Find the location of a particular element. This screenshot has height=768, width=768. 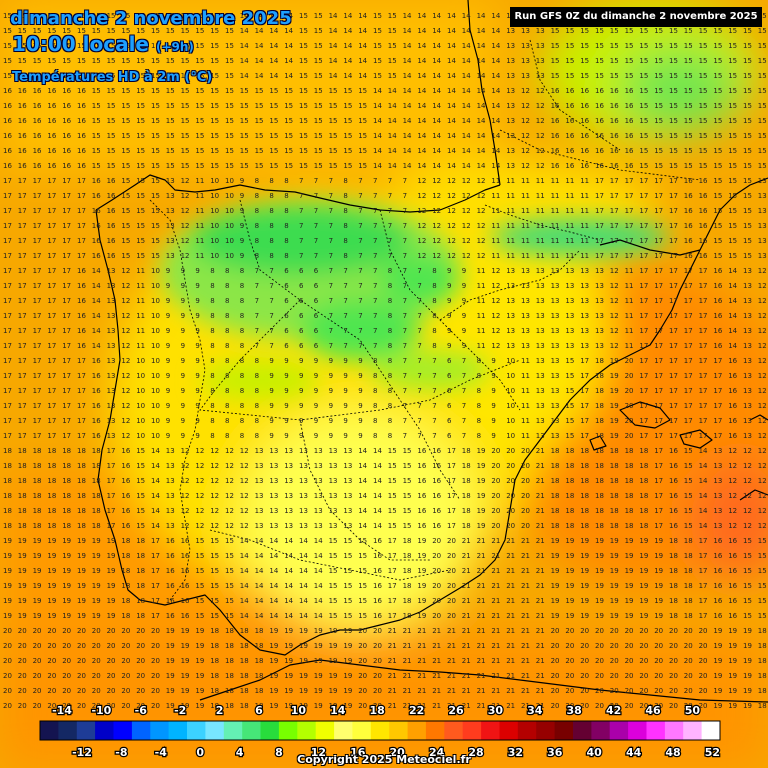

grid-value: 11 is located at coordinates (629, 271).